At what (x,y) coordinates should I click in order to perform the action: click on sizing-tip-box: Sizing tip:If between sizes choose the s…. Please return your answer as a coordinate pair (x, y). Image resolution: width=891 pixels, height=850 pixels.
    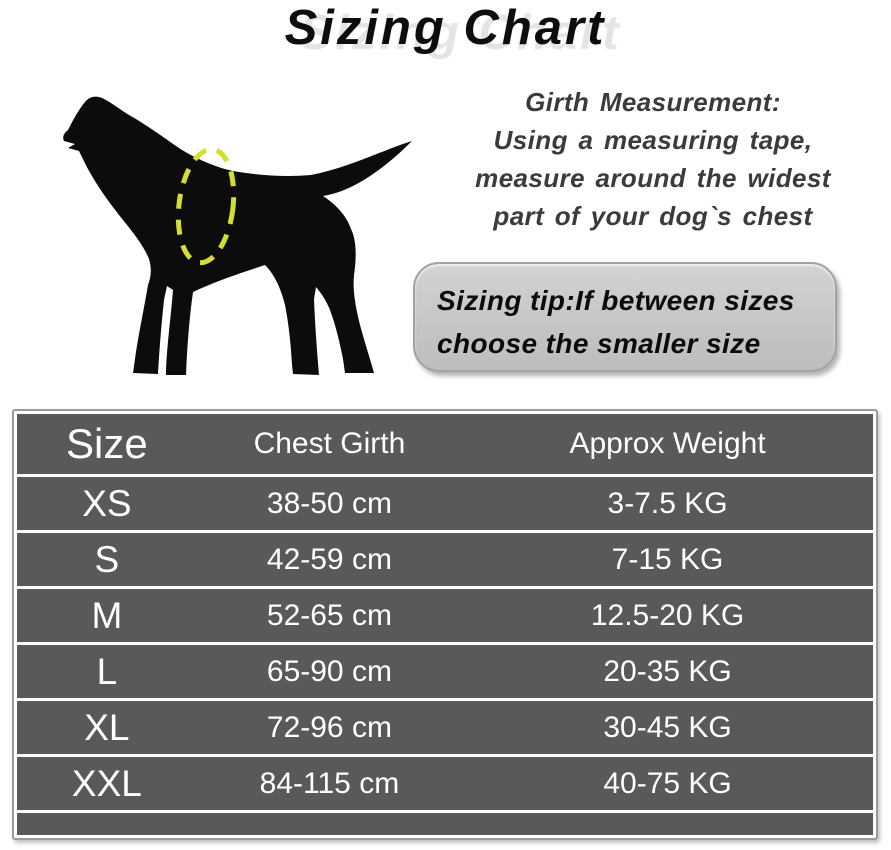
    Looking at the image, I should click on (625, 317).